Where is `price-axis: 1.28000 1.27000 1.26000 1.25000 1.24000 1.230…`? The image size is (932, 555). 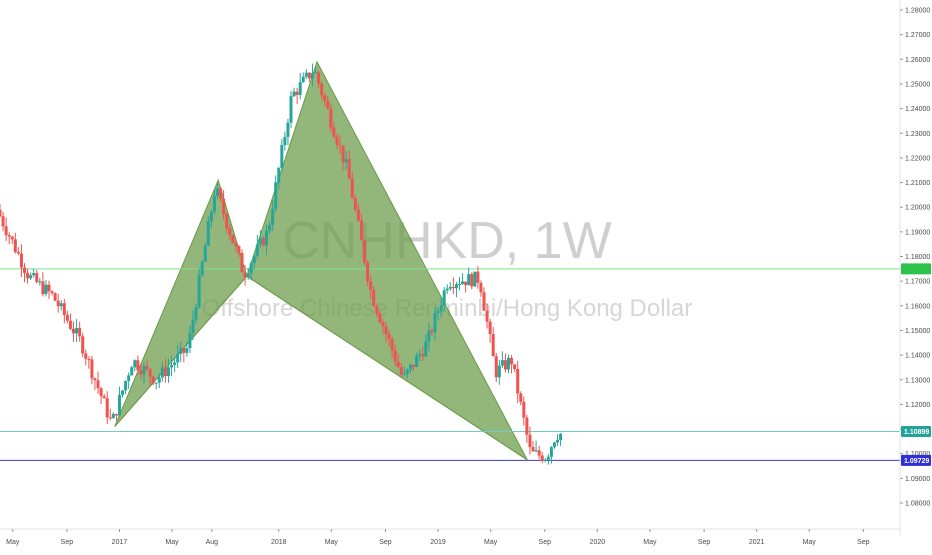
price-axis: 1.28000 1.27000 1.26000 1.25000 1.24000 1.230… is located at coordinates (915, 258).